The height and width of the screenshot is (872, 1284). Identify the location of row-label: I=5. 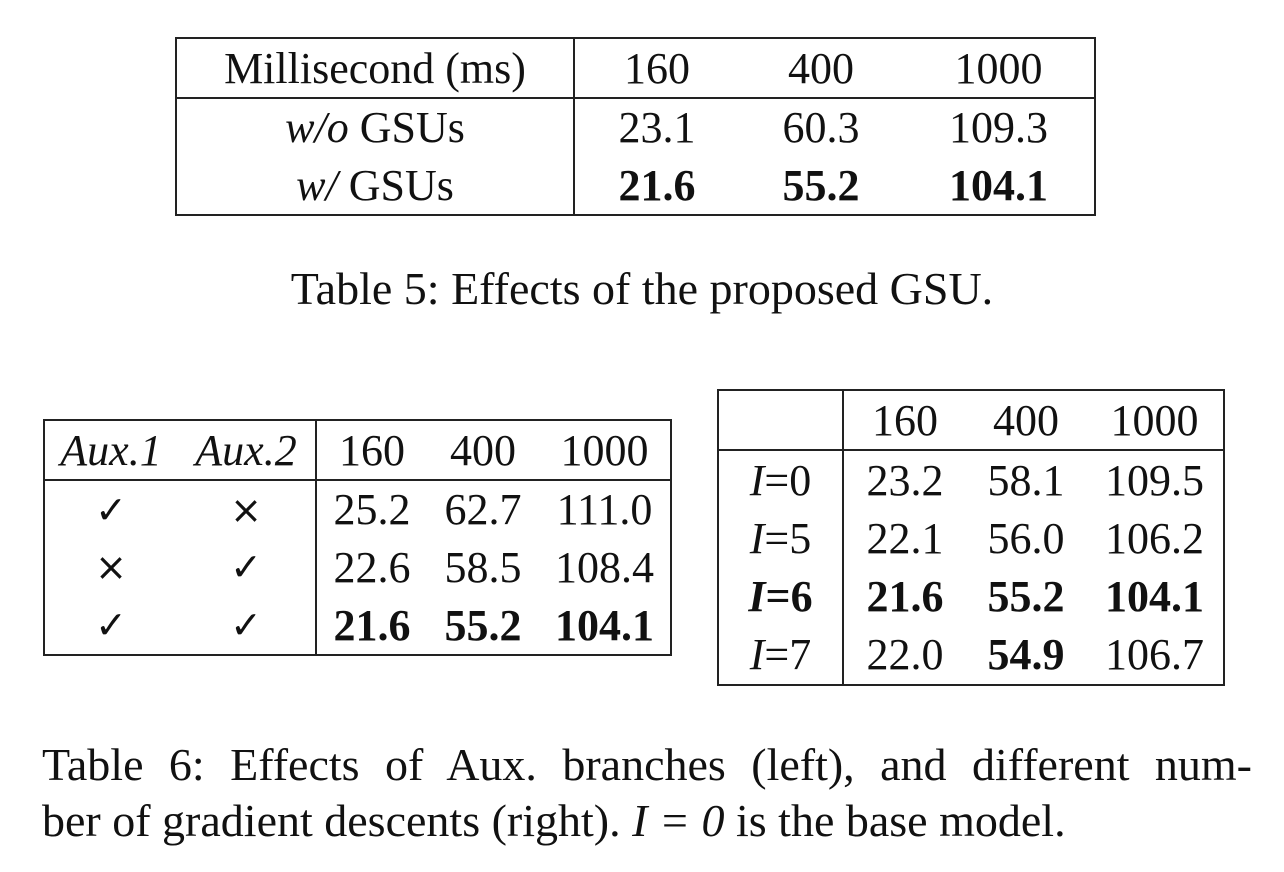
(781, 538).